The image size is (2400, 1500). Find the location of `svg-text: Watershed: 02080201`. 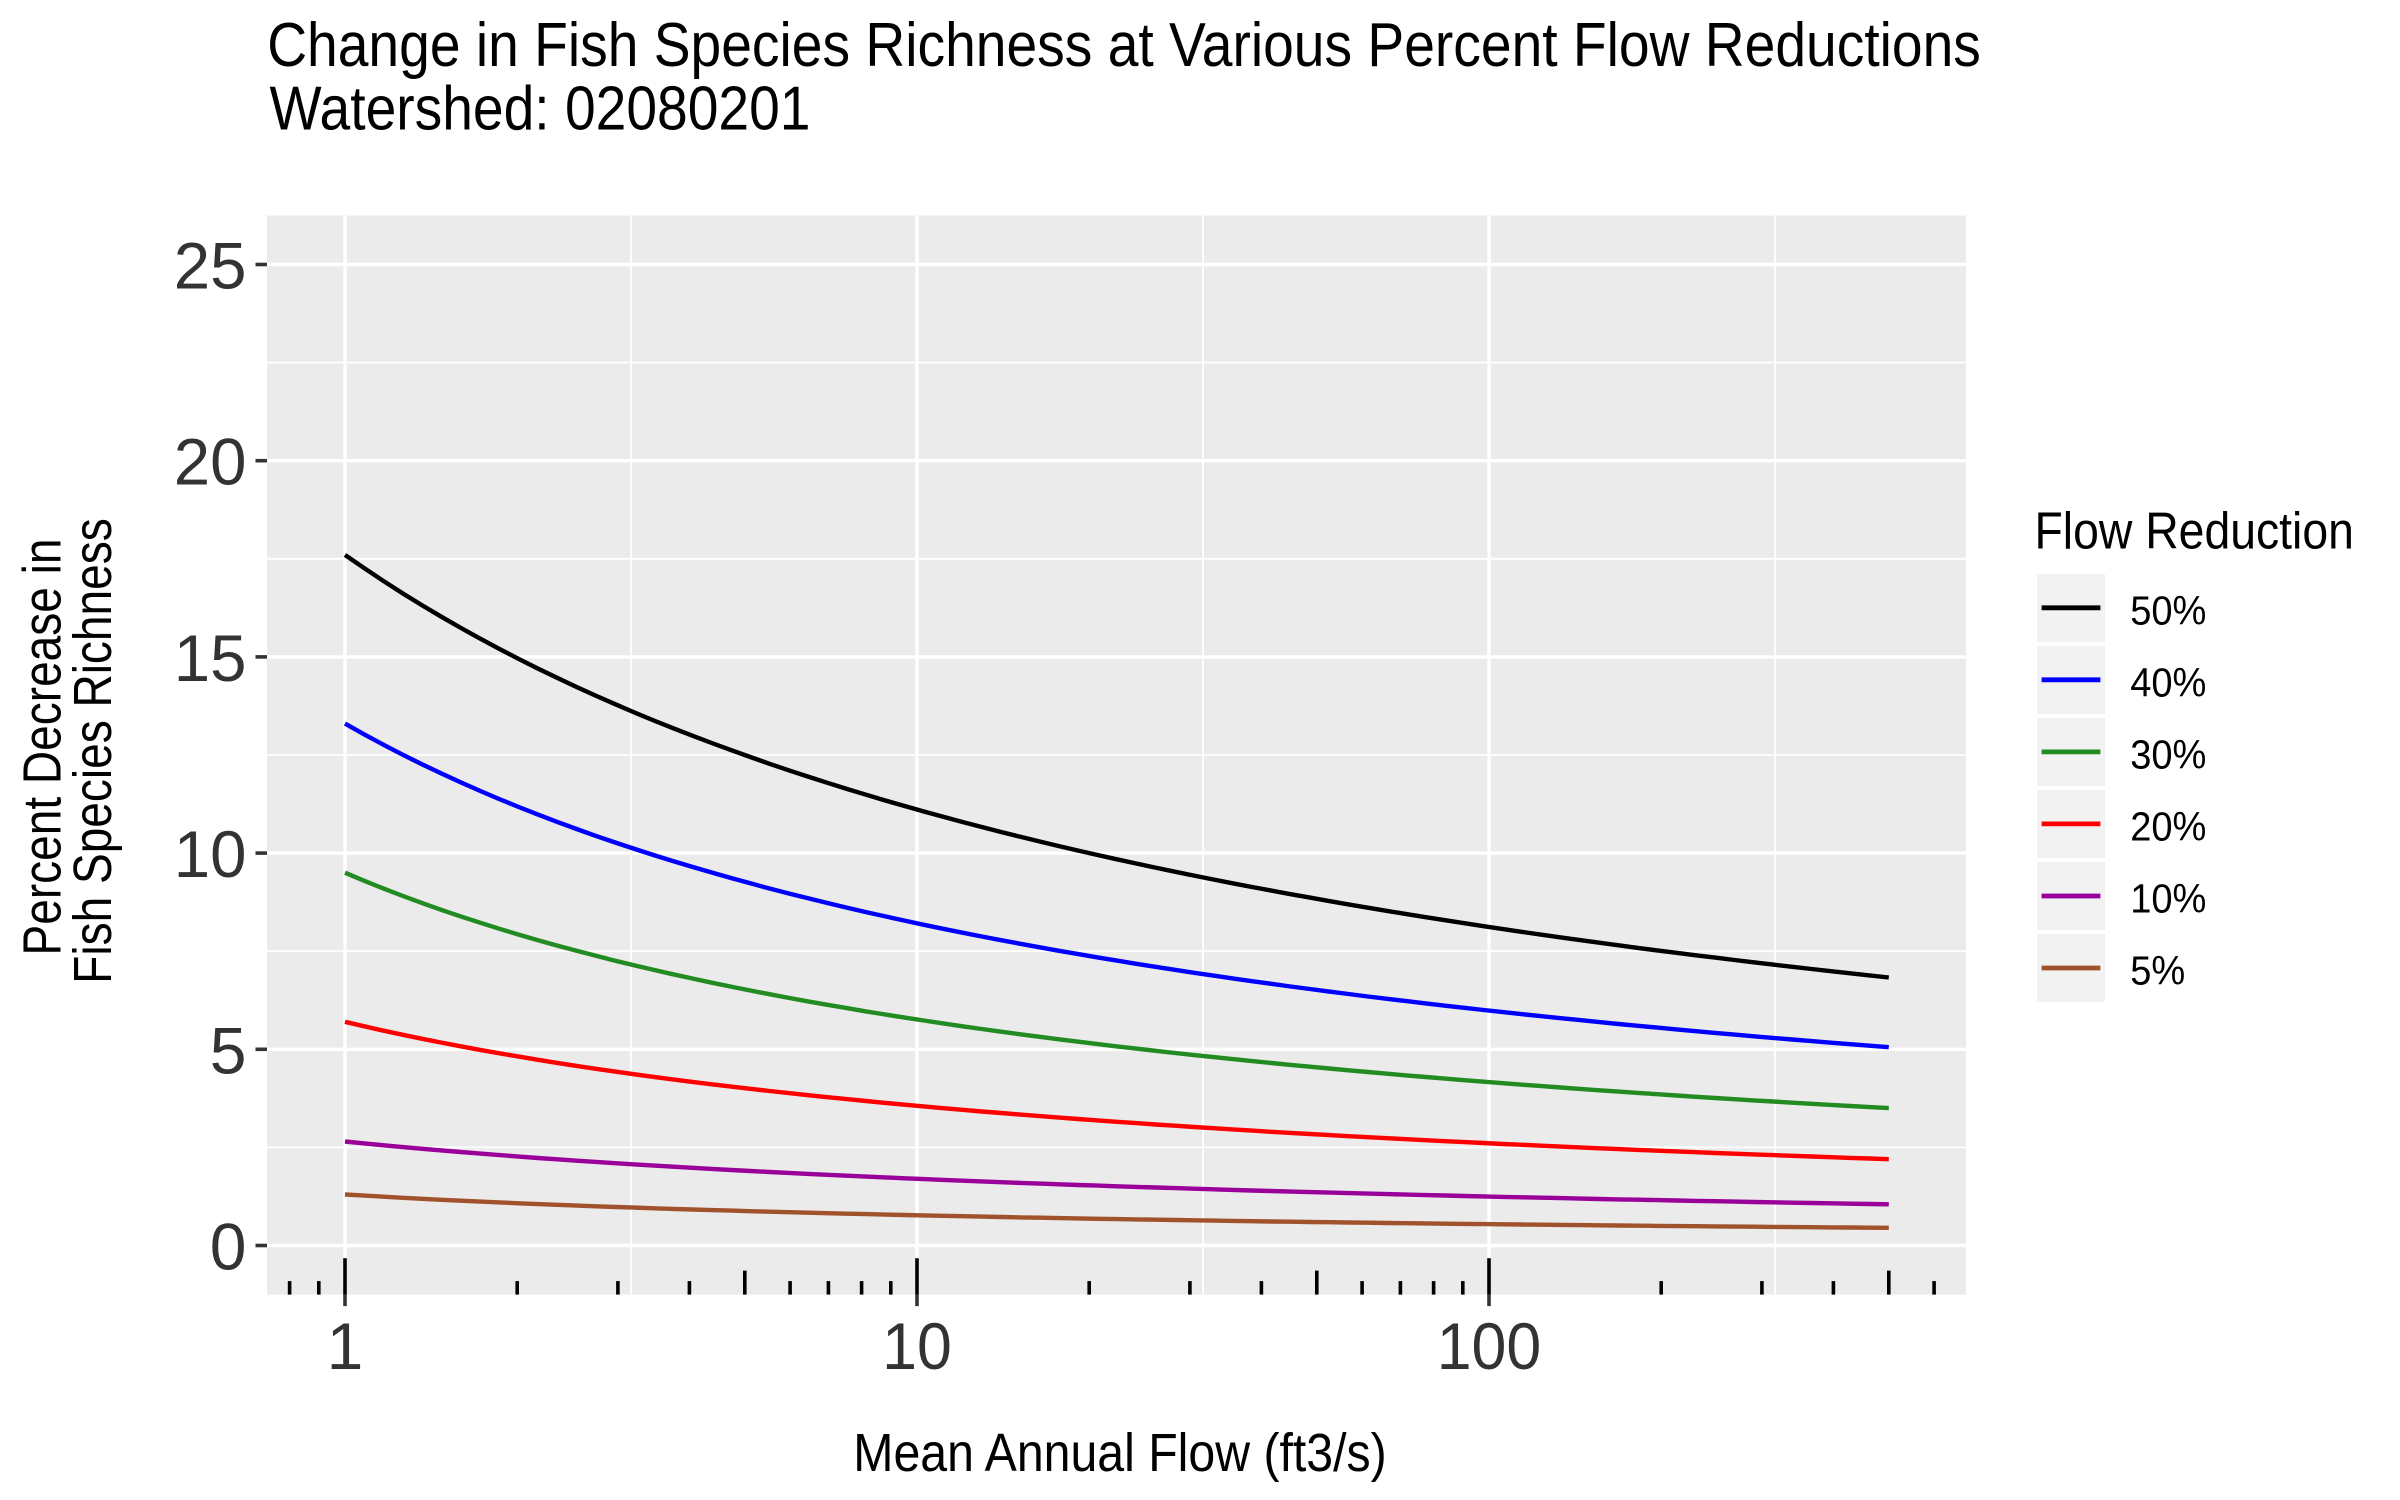

svg-text: Watershed: 02080201 is located at coordinates (540, 109).